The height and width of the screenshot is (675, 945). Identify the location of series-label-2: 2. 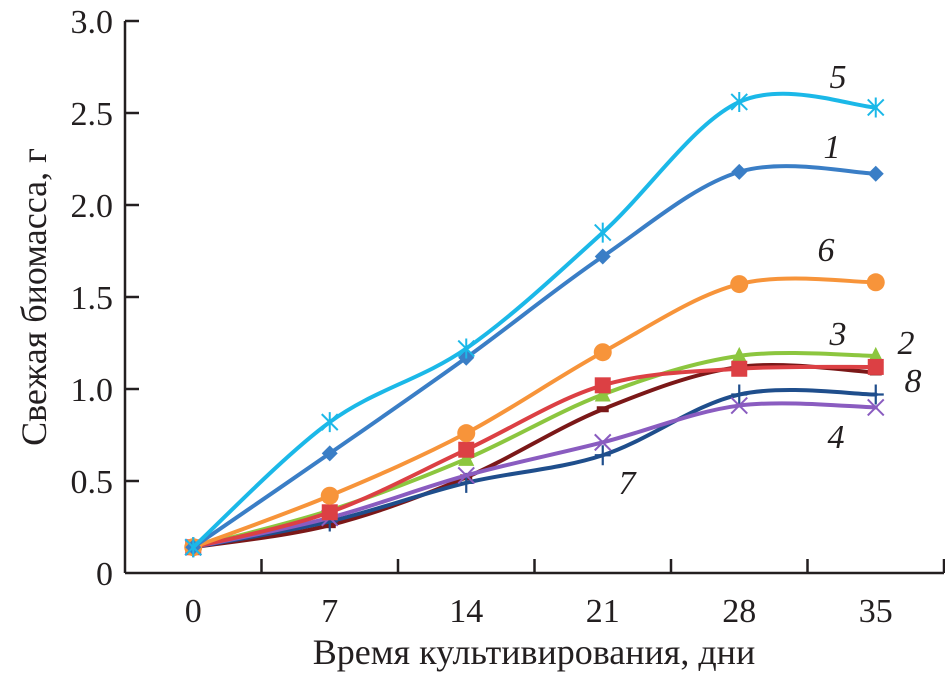
(906, 343).